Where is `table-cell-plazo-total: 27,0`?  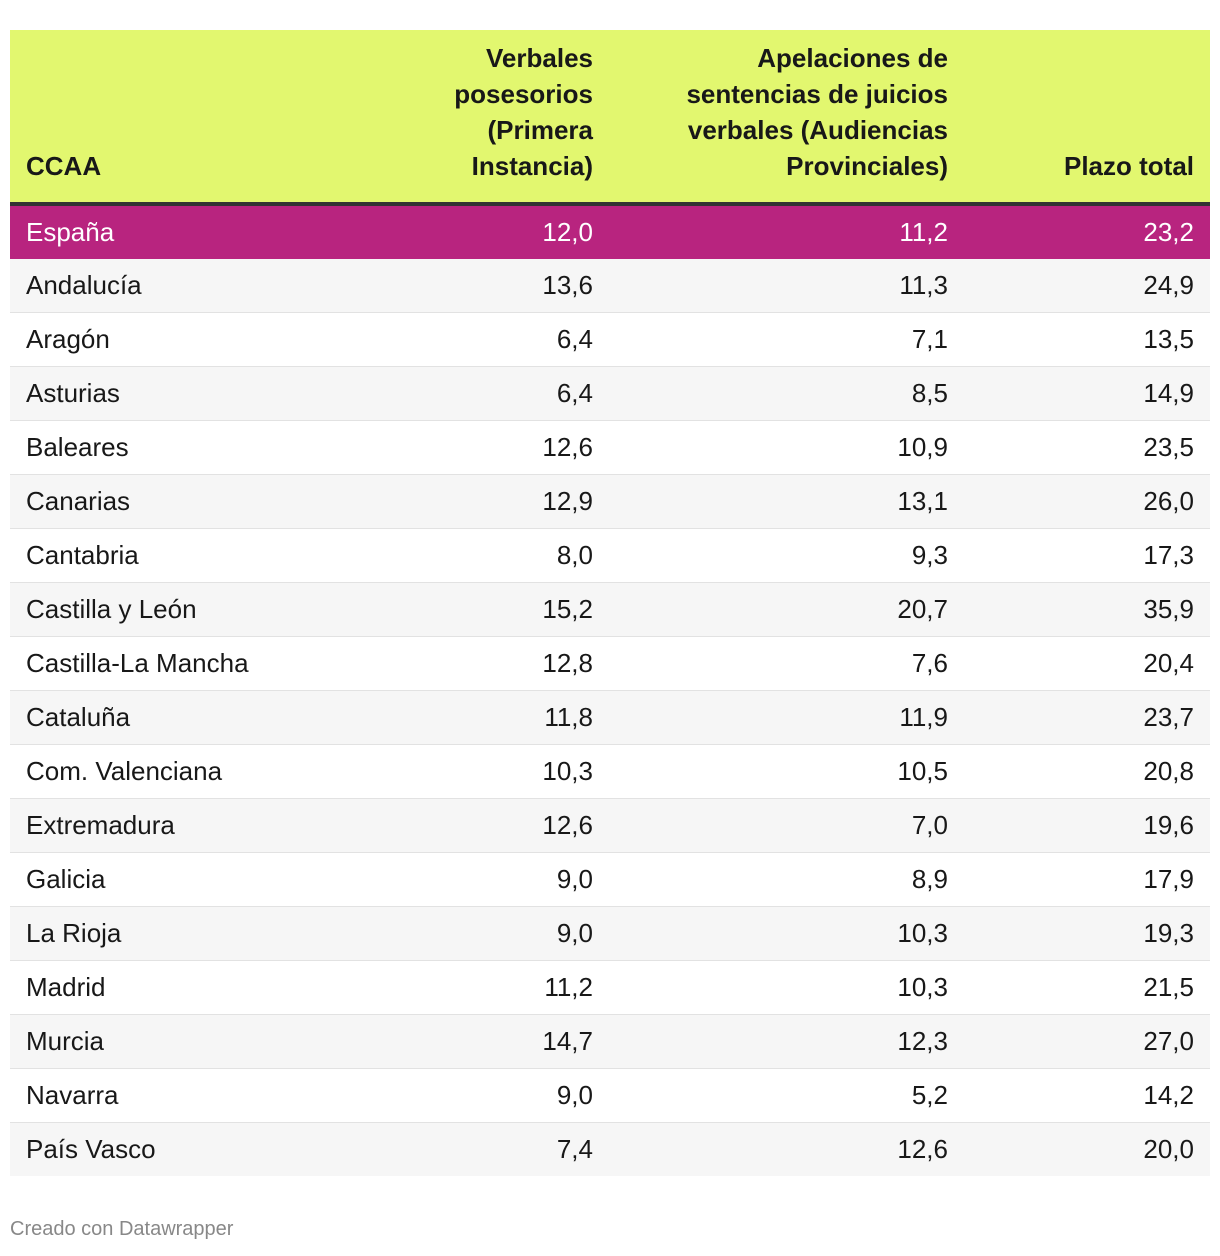
table-cell-plazo-total: 27,0 is located at coordinates (1087, 1041).